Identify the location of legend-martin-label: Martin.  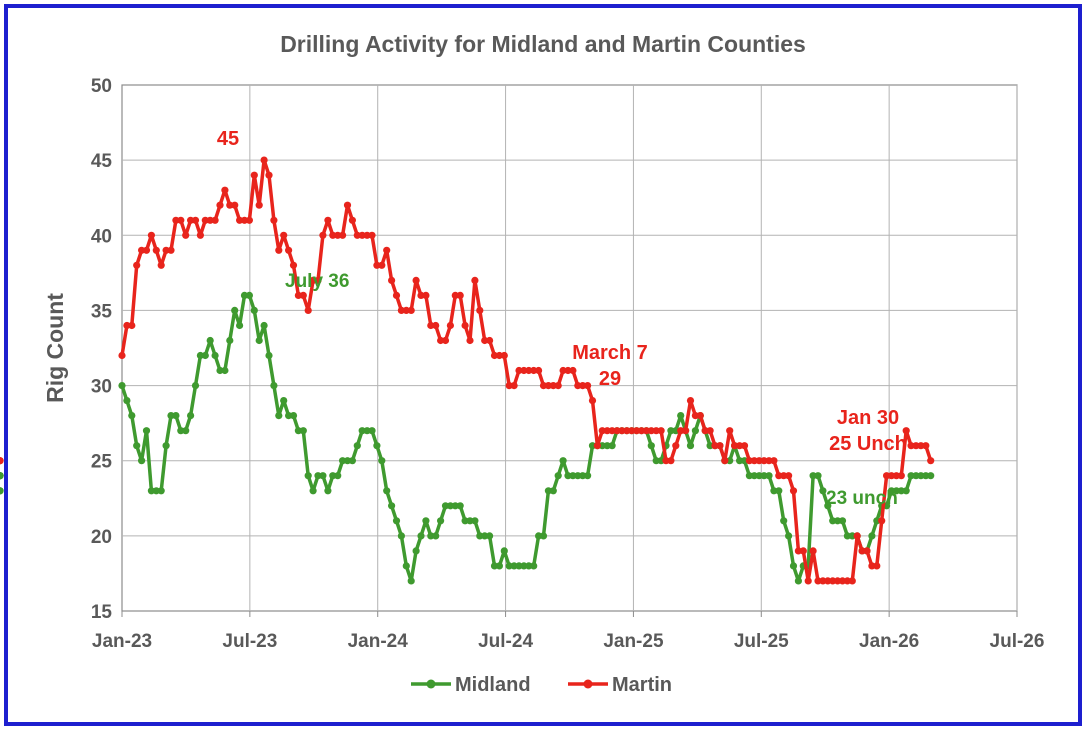
(642, 685).